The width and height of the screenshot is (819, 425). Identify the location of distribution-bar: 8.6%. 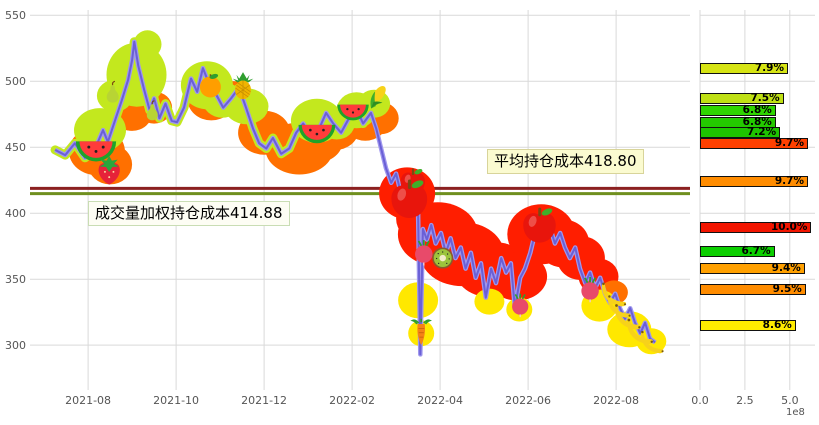
(748, 325).